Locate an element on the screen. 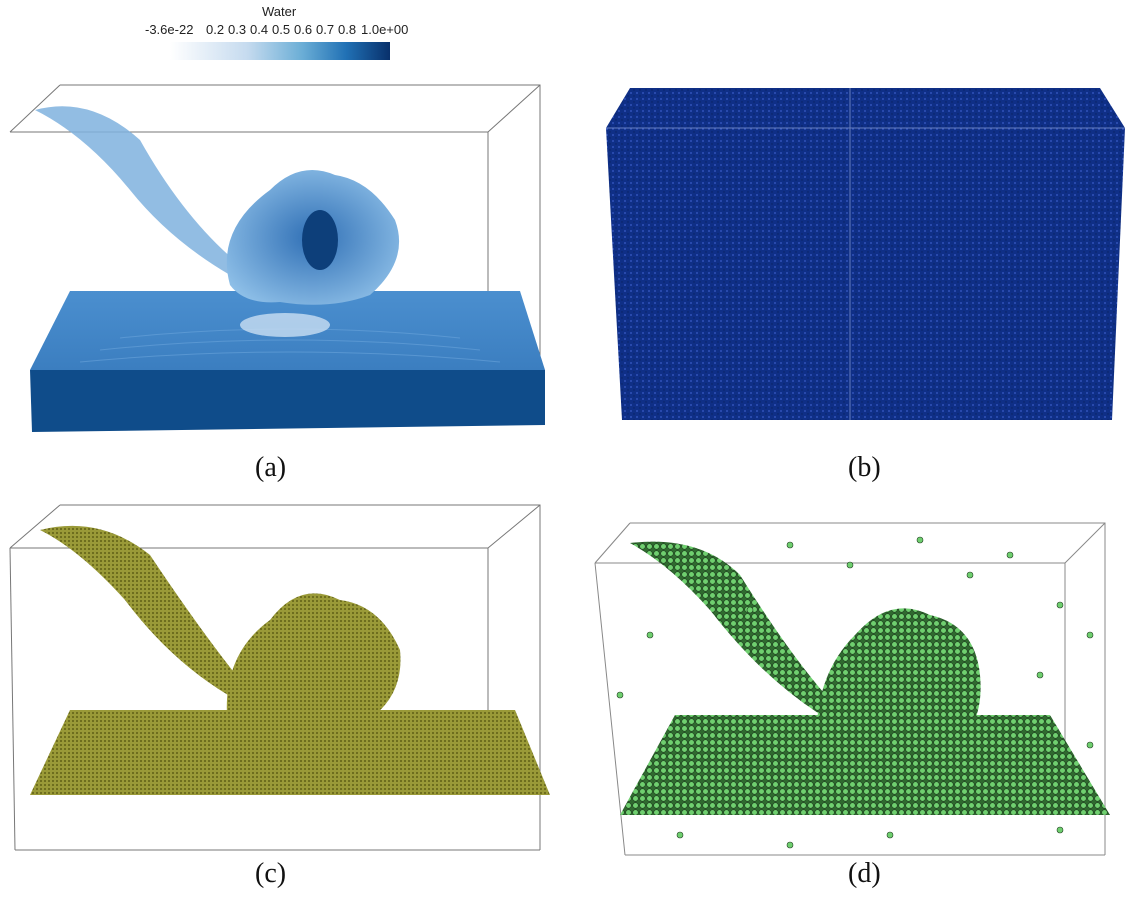 The height and width of the screenshot is (909, 1133). water-pool-side is located at coordinates (287, 401).